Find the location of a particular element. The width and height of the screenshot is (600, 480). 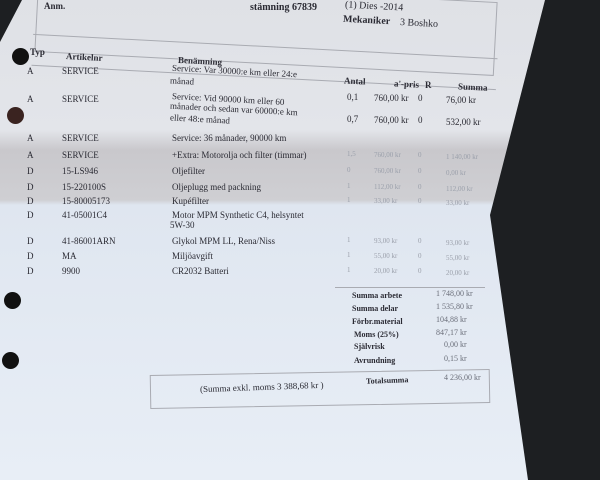

row-summa: 93,00 kr is located at coordinates (458, 243).